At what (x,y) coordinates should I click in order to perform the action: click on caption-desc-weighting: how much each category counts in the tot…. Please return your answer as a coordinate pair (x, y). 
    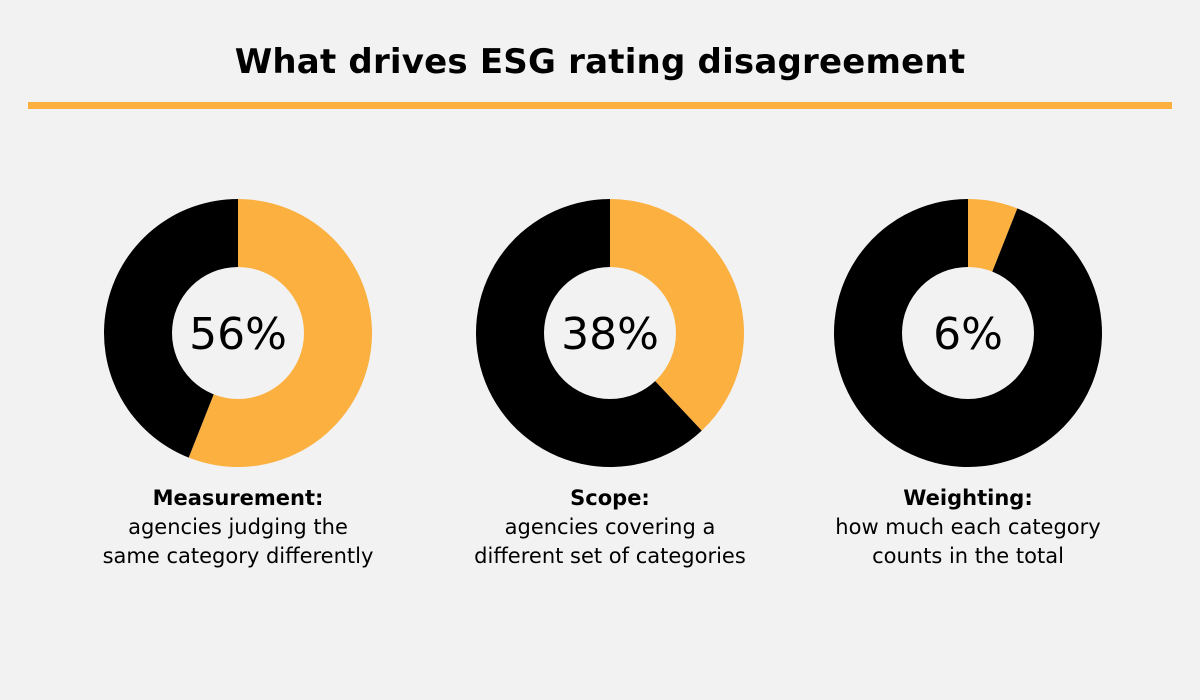
    Looking at the image, I should click on (968, 541).